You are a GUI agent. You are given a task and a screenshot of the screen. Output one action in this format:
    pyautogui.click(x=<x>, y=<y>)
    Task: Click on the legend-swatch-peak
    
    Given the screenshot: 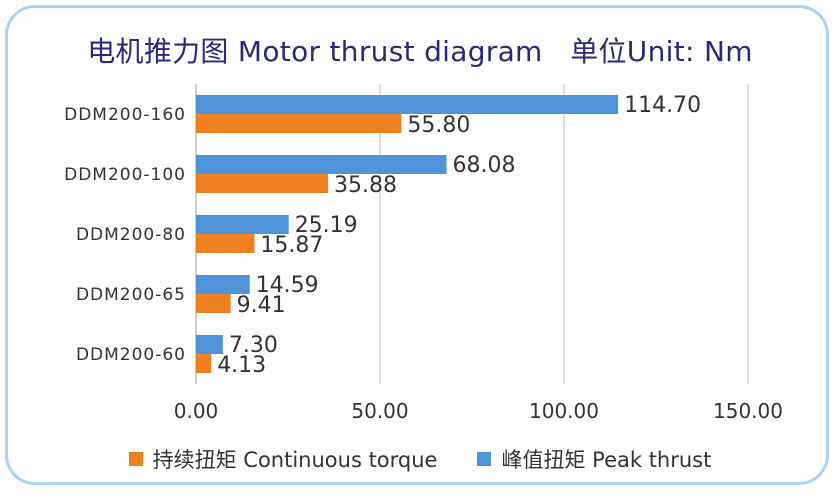 What is the action you would take?
    pyautogui.click(x=484, y=459)
    